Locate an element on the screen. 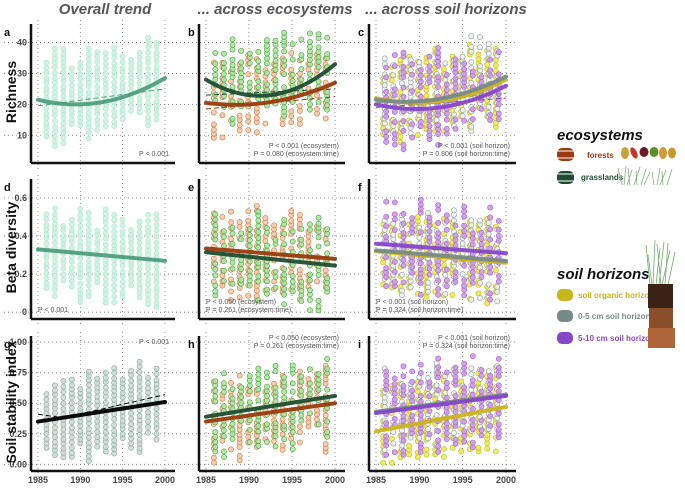  legend-item-organic: soil organic horizon is located at coordinates (605, 295).